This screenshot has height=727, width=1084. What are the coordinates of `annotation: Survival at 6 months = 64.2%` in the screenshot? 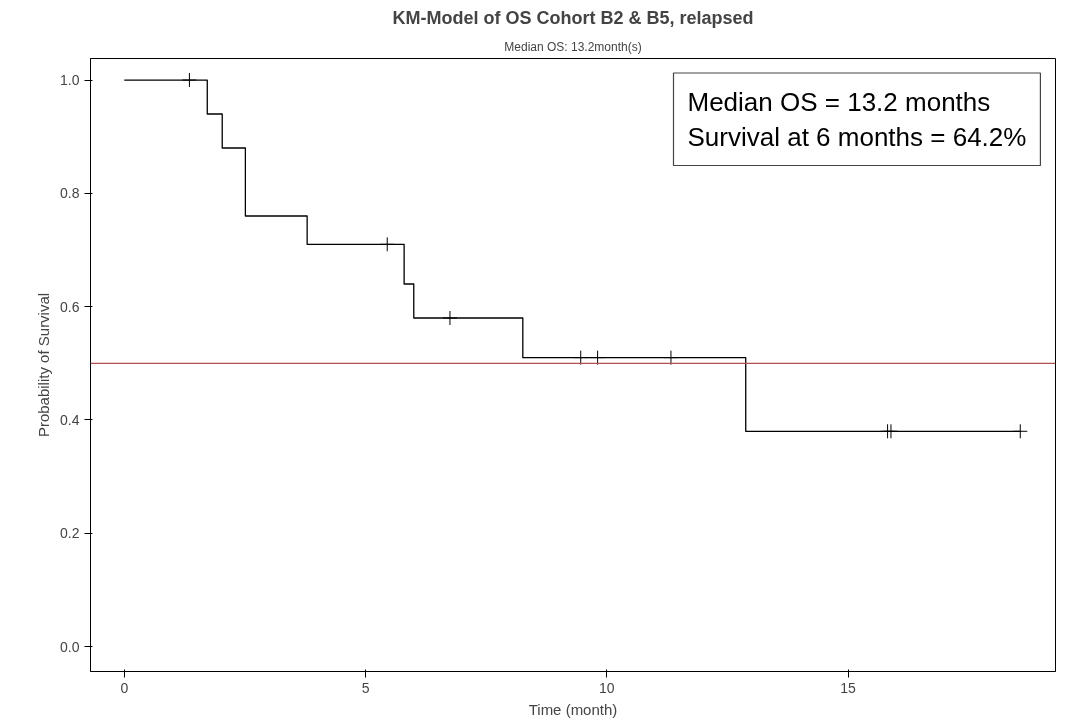 It's located at (857, 136).